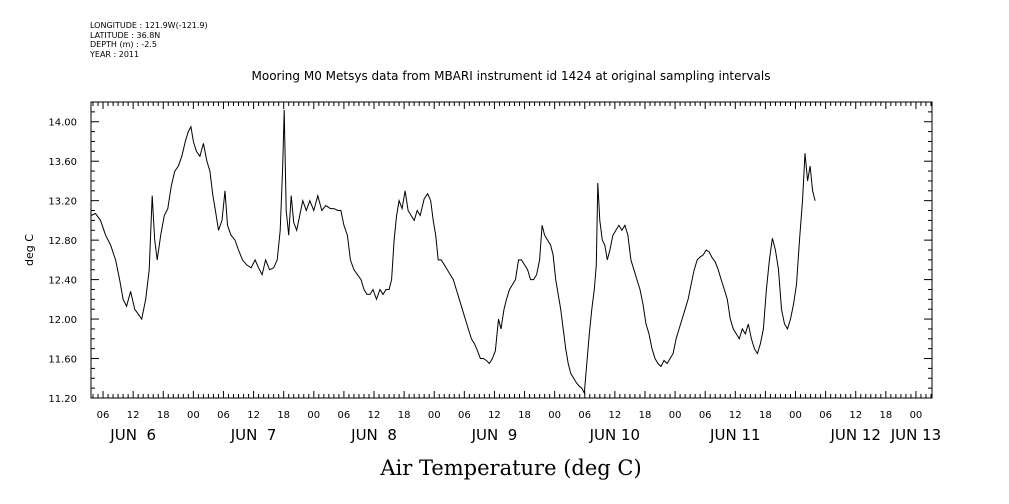 This screenshot has height=504, width=1009. What do you see at coordinates (373, 435) in the screenshot?
I see `x-day-label: JUN 8` at bounding box center [373, 435].